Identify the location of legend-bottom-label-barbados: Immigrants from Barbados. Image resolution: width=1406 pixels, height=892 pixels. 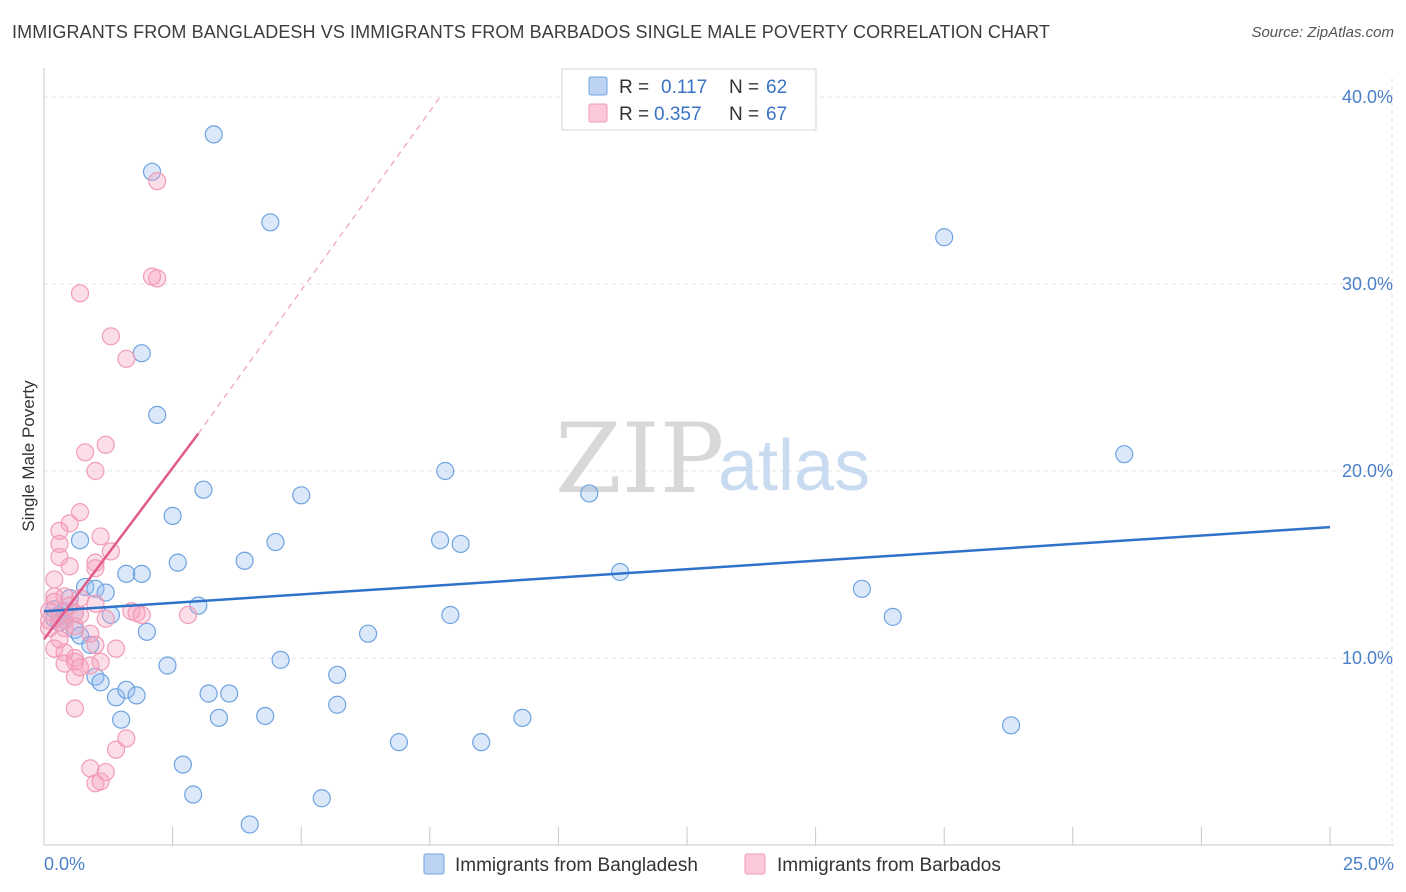
(889, 865).